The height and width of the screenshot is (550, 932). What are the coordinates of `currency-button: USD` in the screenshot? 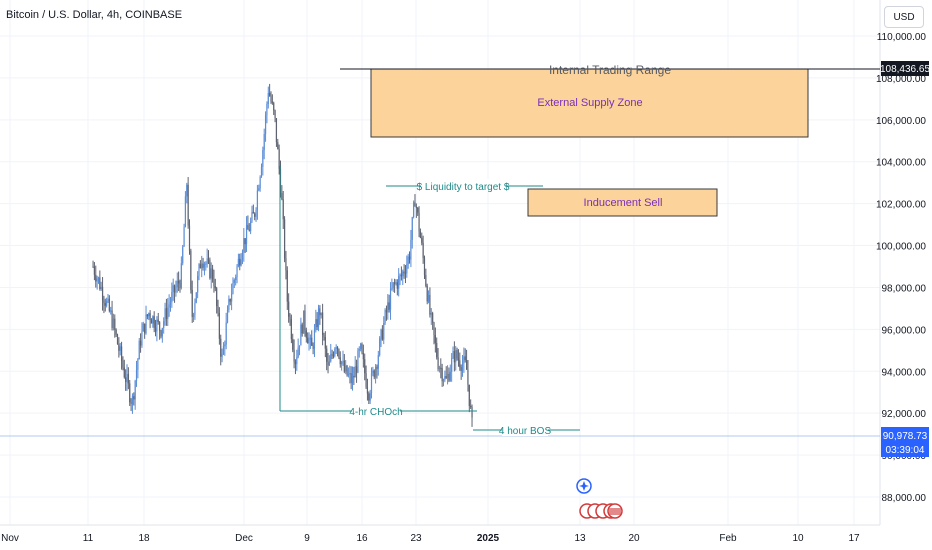 It's located at (904, 17).